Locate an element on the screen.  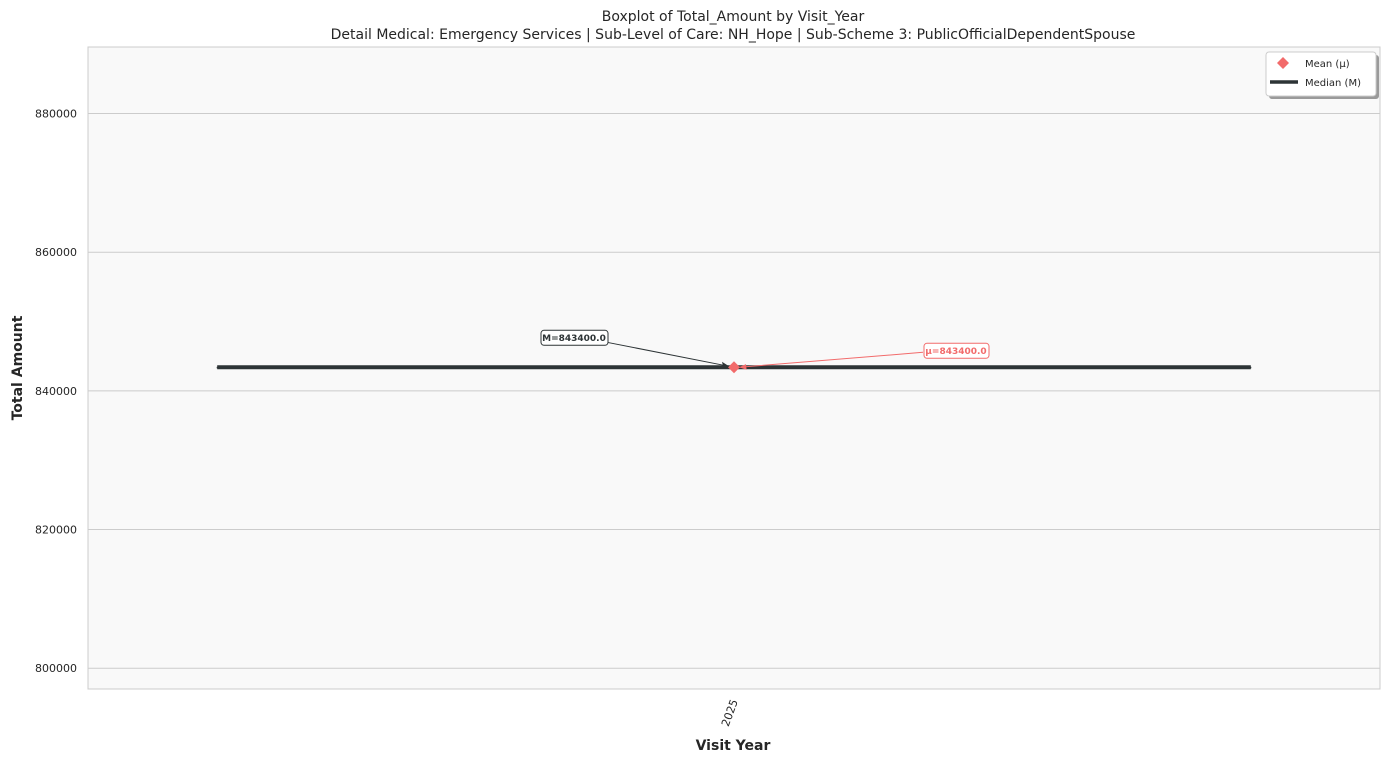
x-tick-labels: 2025 is located at coordinates (730, 713).